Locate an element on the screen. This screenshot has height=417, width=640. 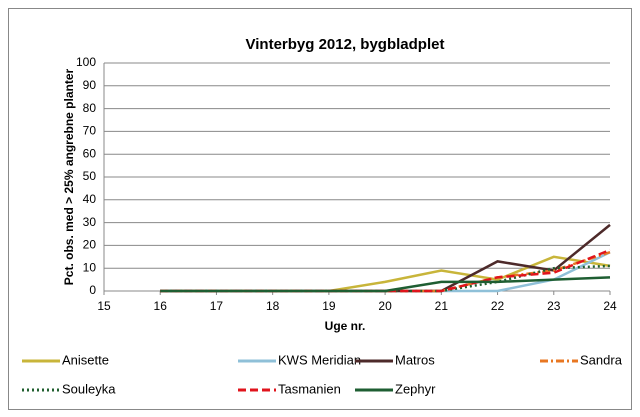
y-tick-label: 10 is located at coordinates (90, 267).